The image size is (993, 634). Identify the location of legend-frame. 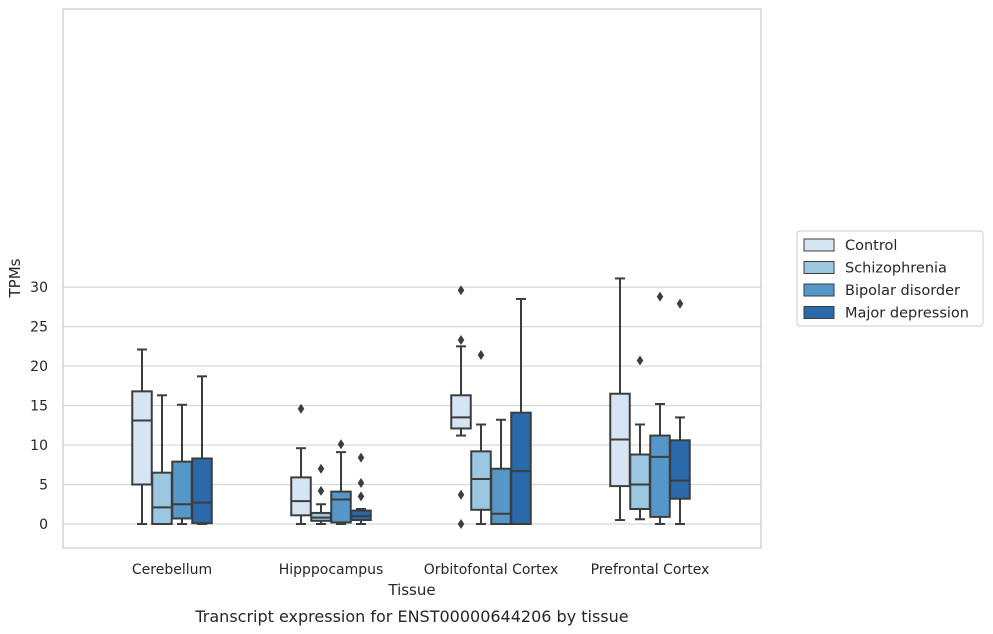
(890, 278).